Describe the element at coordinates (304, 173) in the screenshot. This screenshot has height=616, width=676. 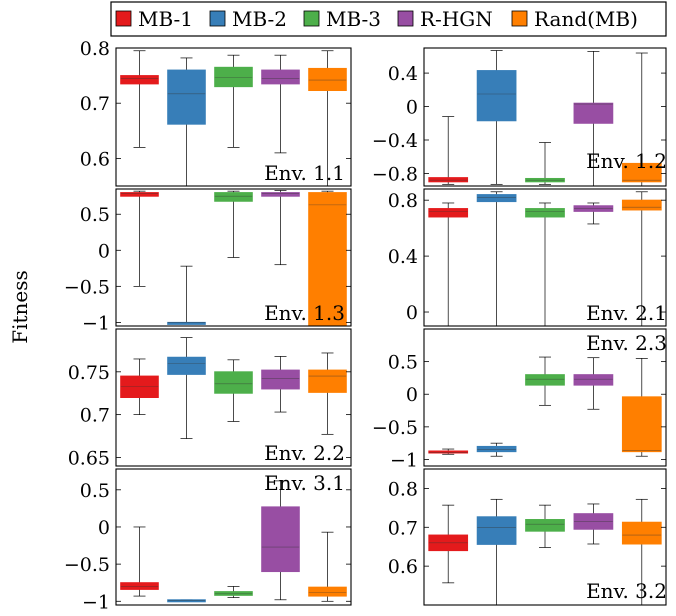
I see `env-label: Env. 1.1` at that location.